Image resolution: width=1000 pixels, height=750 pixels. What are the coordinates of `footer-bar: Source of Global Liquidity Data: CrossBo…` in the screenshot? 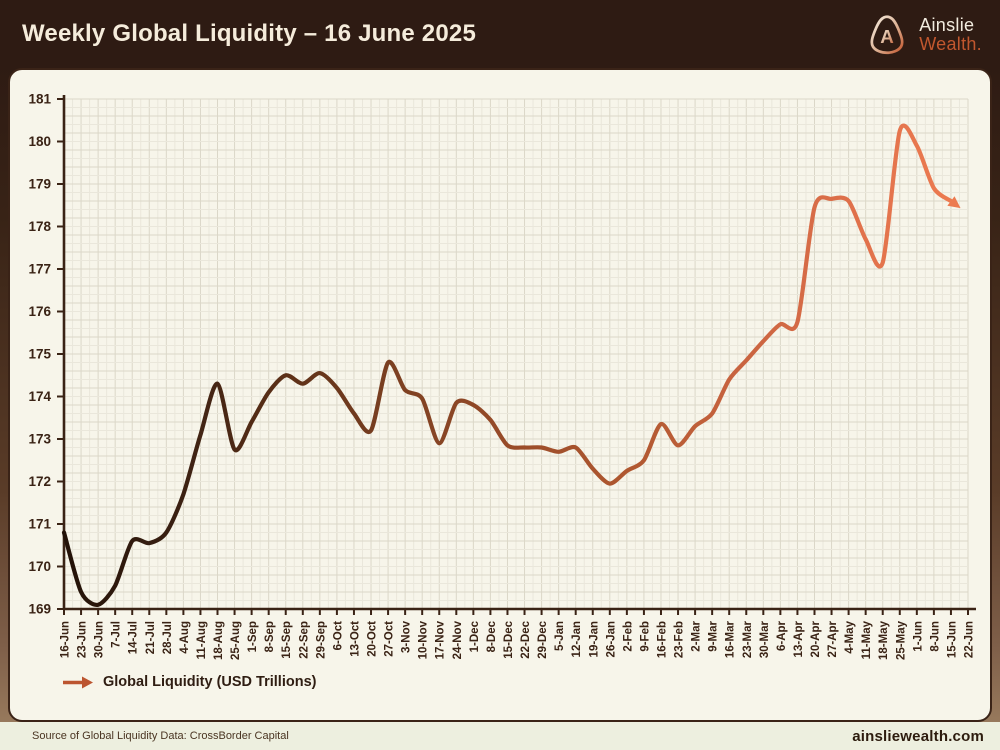 It's located at (500, 736).